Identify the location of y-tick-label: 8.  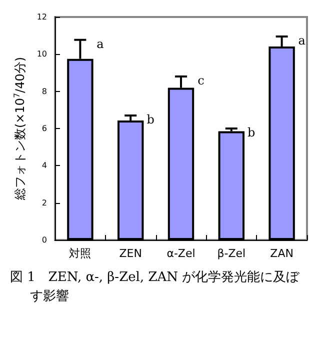
(44, 91).